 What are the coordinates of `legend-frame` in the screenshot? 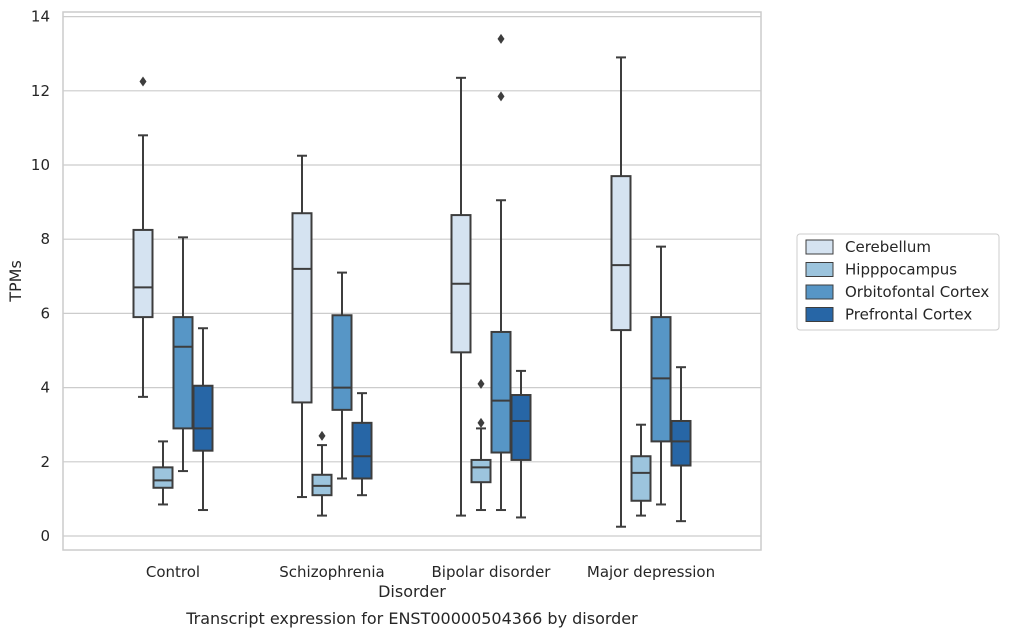 It's located at (898, 282).